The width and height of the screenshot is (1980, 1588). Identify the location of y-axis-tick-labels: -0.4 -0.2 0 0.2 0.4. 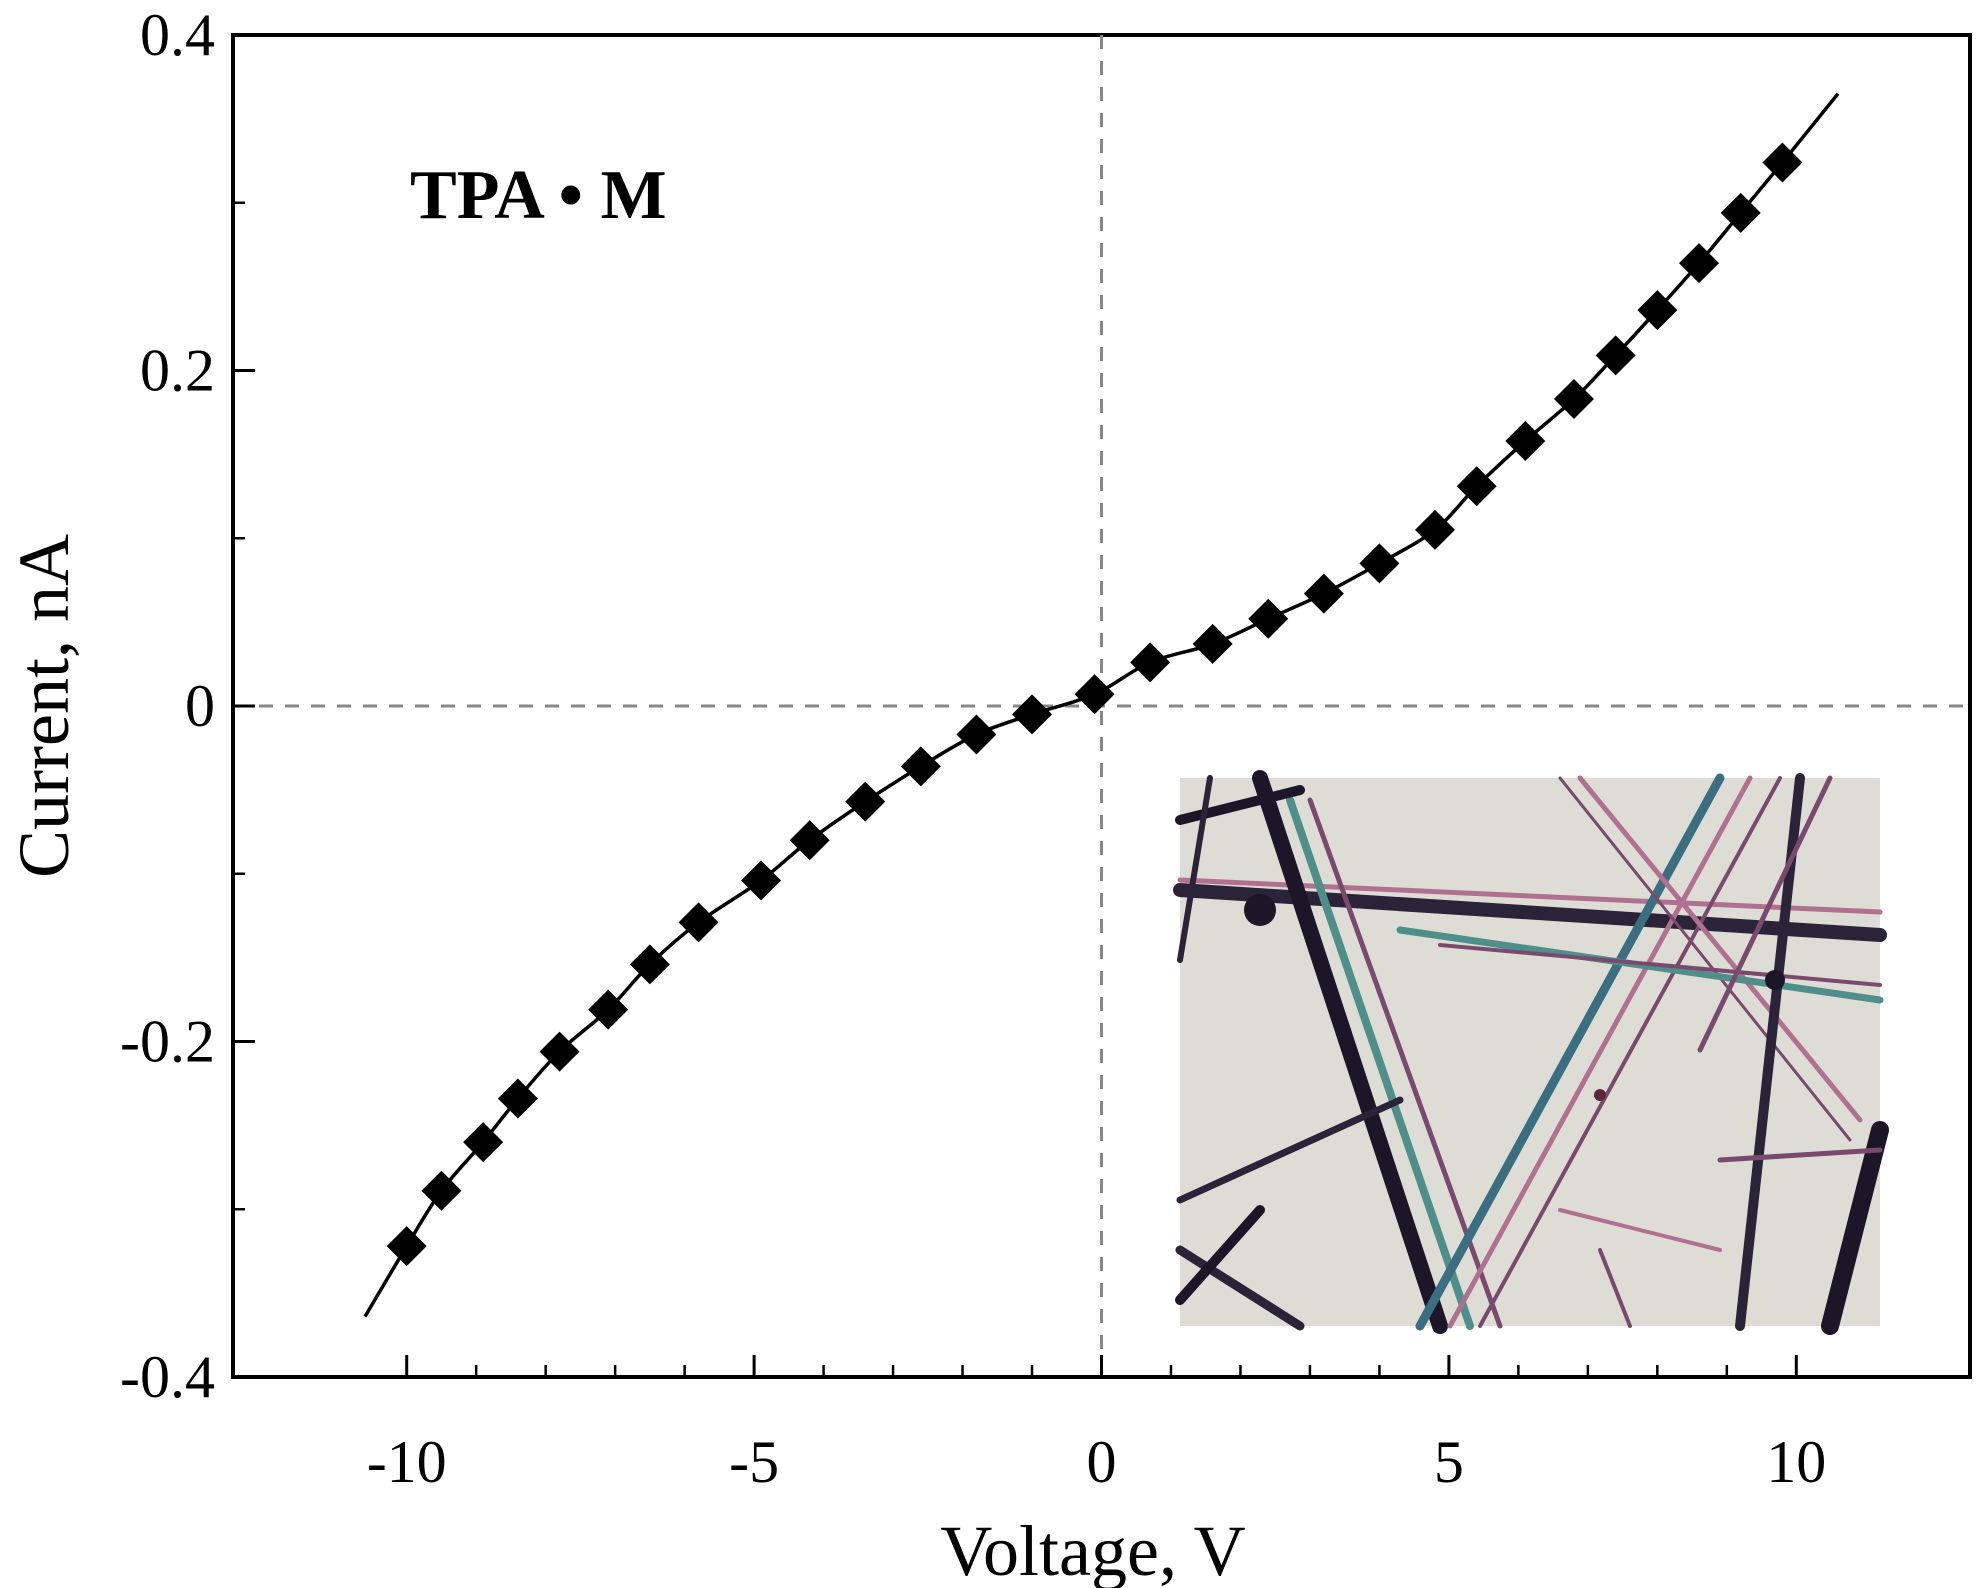
(167, 706).